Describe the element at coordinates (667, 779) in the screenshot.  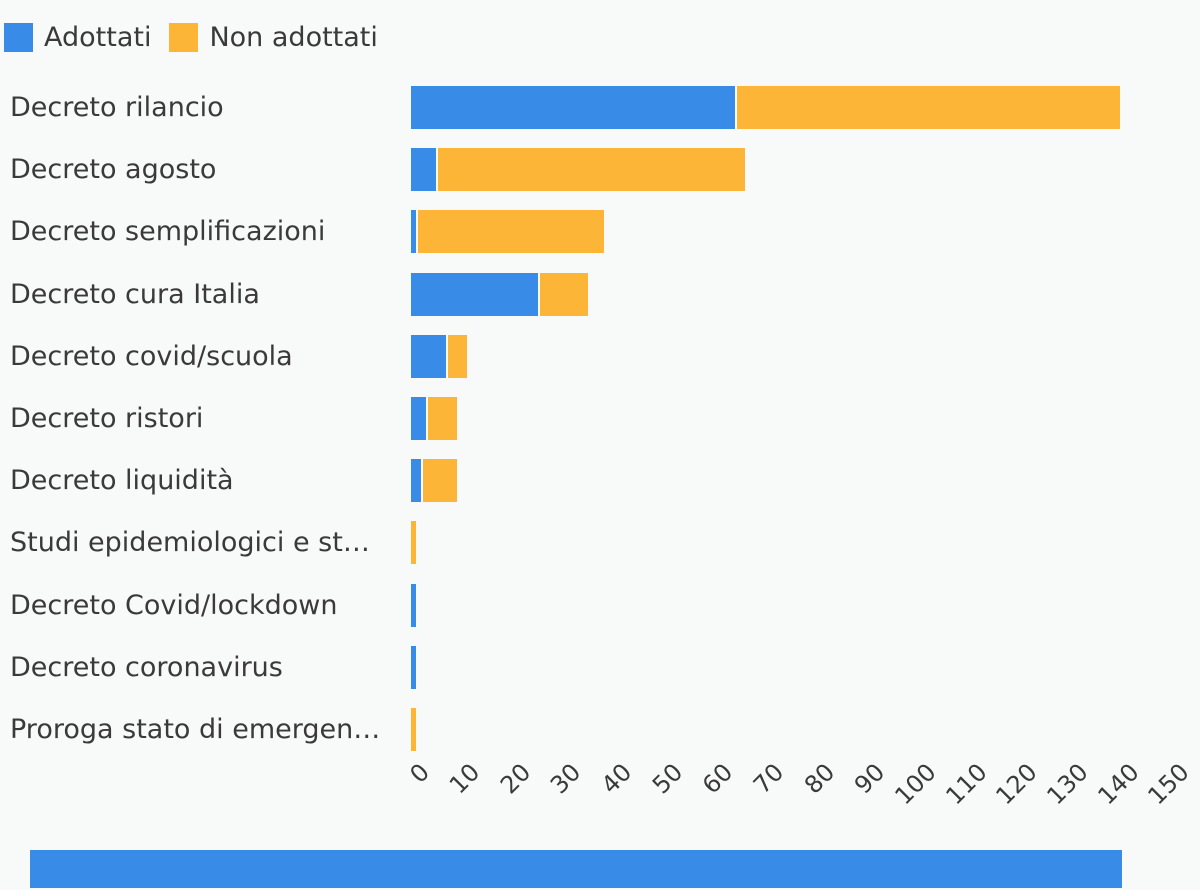
I see `x-tick-label: 50` at that location.